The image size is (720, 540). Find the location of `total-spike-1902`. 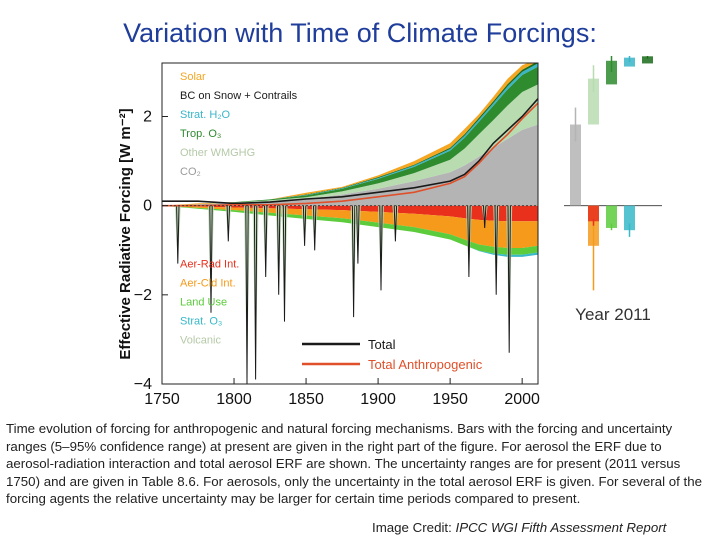

total-spike-1902 is located at coordinates (381, 248).